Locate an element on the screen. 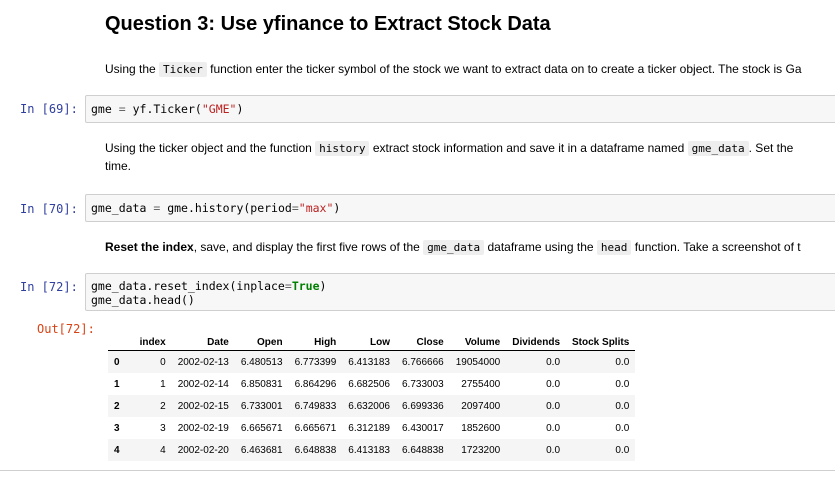  table-cell: 1723200 is located at coordinates (481, 450).